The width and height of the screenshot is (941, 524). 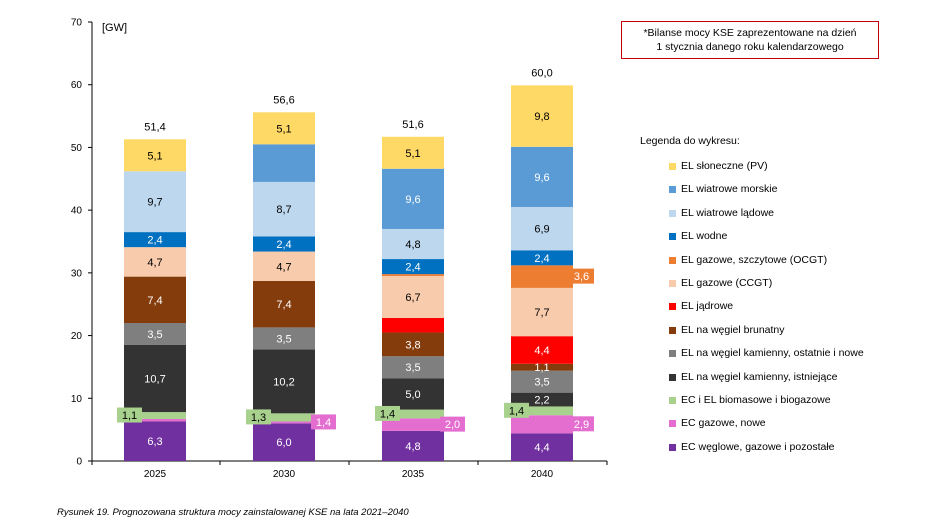 I want to click on data-label: 6,3, so click(x=154, y=442).